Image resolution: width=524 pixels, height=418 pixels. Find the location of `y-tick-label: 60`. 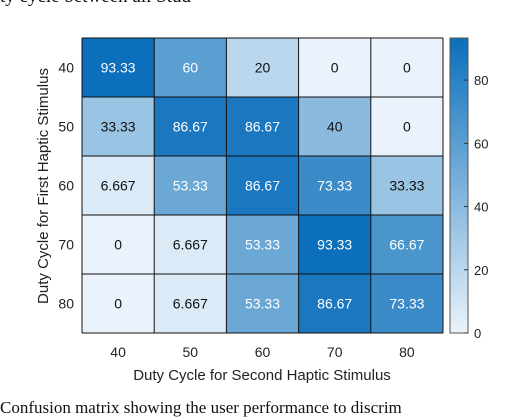

y-tick-label: 60 is located at coordinates (66, 186).